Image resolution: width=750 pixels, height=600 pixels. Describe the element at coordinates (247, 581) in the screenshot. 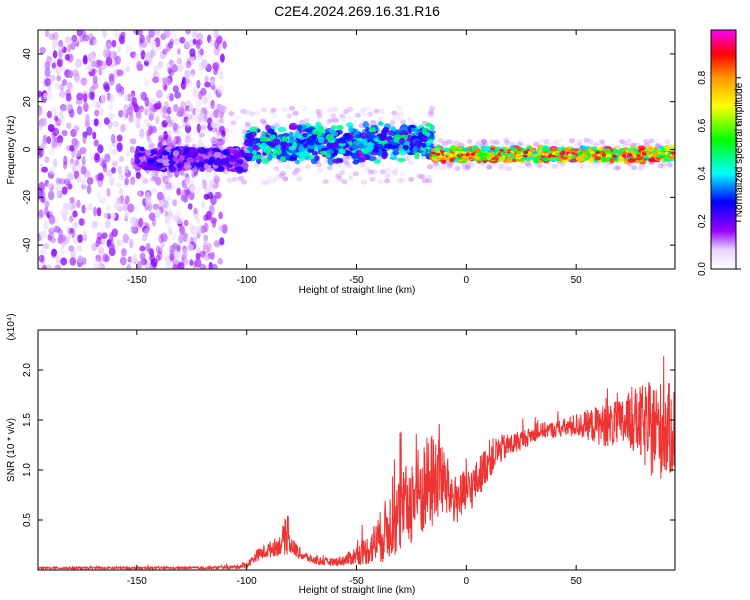

I see `x-tick-label: -100` at that location.